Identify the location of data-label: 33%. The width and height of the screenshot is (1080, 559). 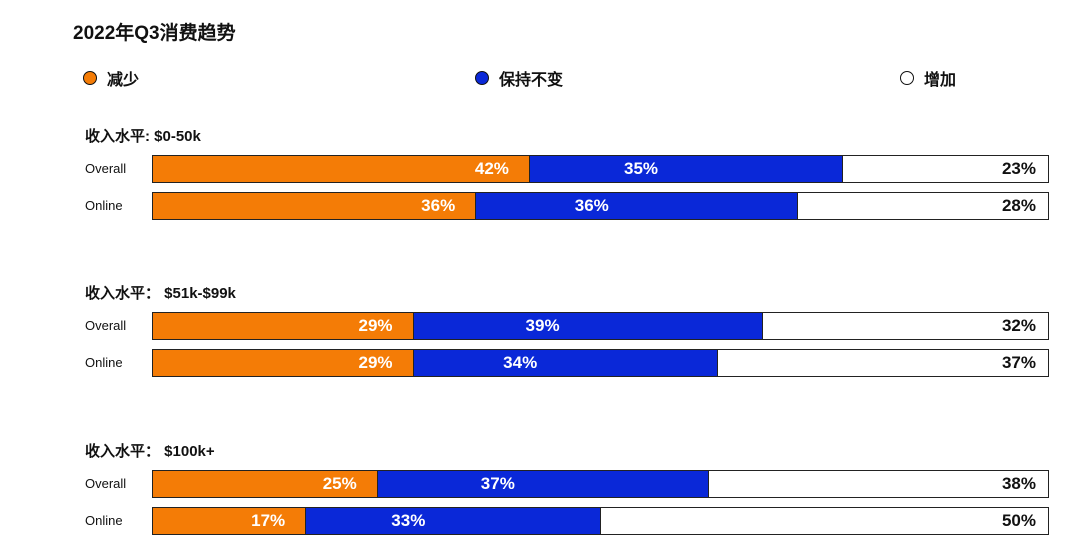
(408, 520).